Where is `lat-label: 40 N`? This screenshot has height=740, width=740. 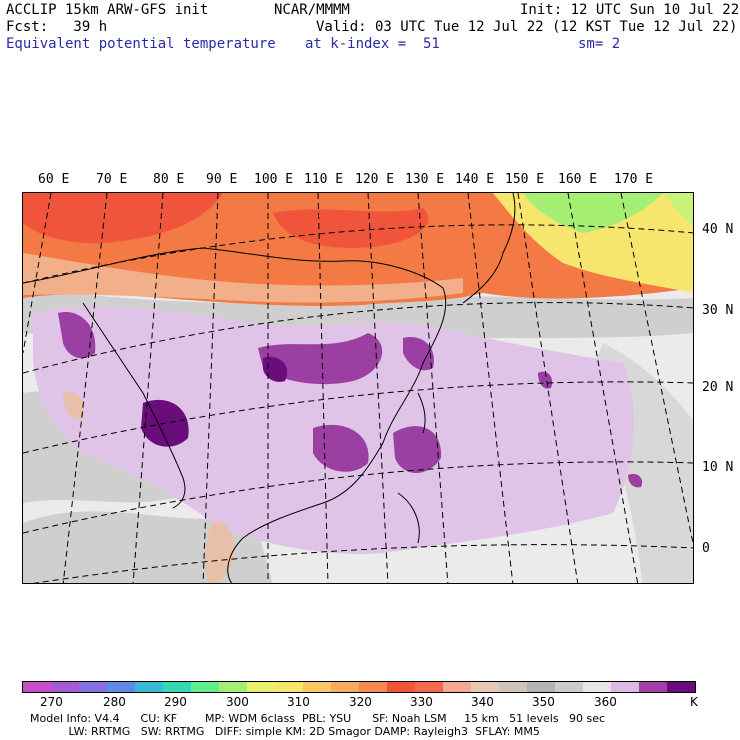 lat-label: 40 N is located at coordinates (718, 229).